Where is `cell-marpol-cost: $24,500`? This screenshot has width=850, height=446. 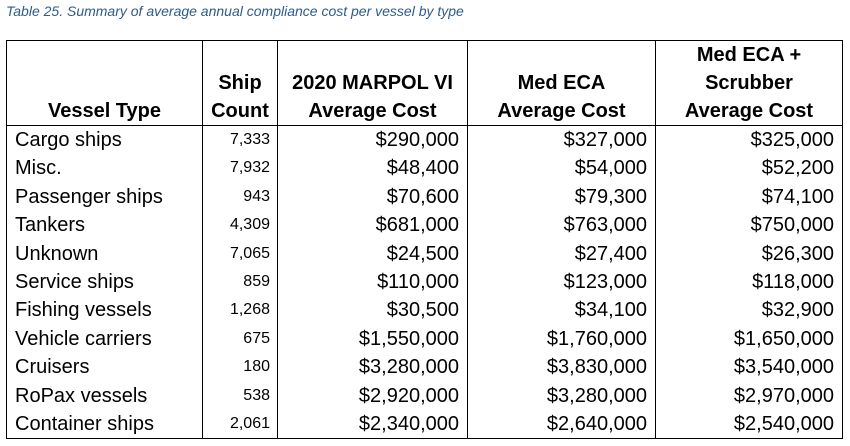
cell-marpol-cost: $24,500 is located at coordinates (372, 254).